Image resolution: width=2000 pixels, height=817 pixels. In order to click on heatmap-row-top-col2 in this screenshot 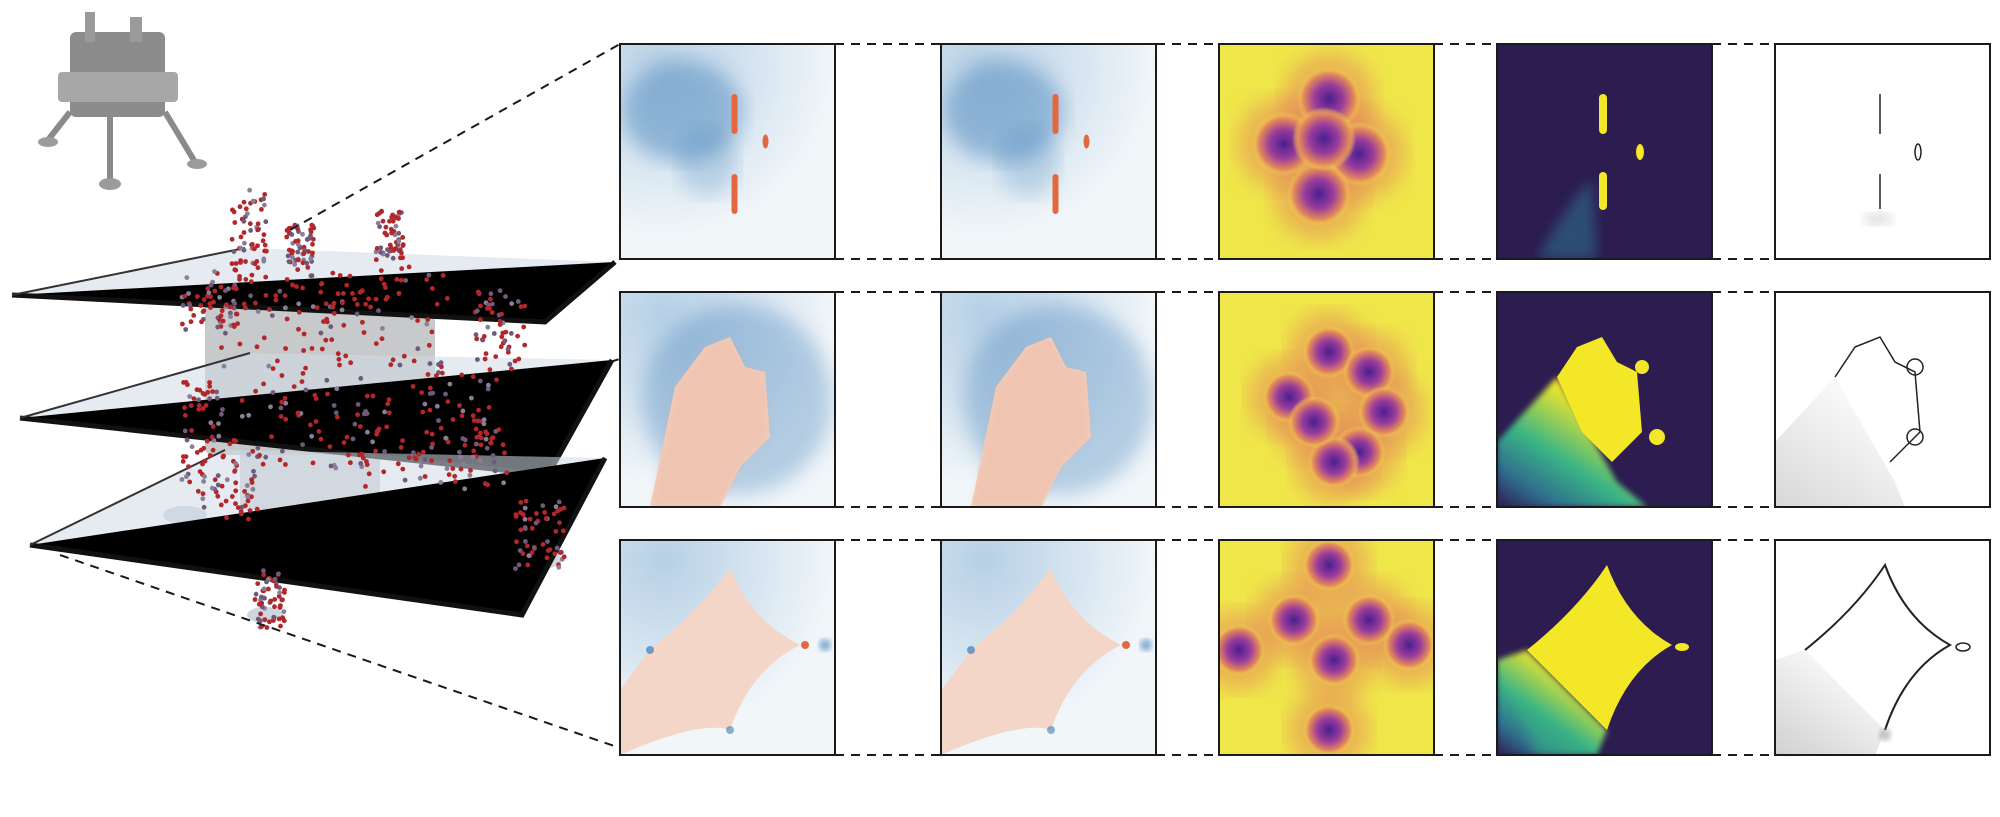, I will do `click(1048, 151)`.